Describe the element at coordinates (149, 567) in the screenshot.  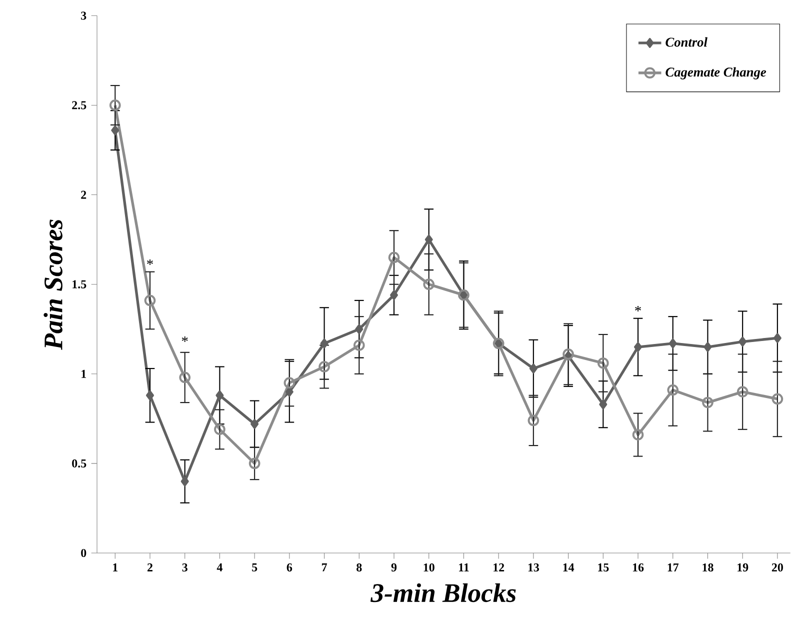
I see `x-tick-label: 2` at that location.